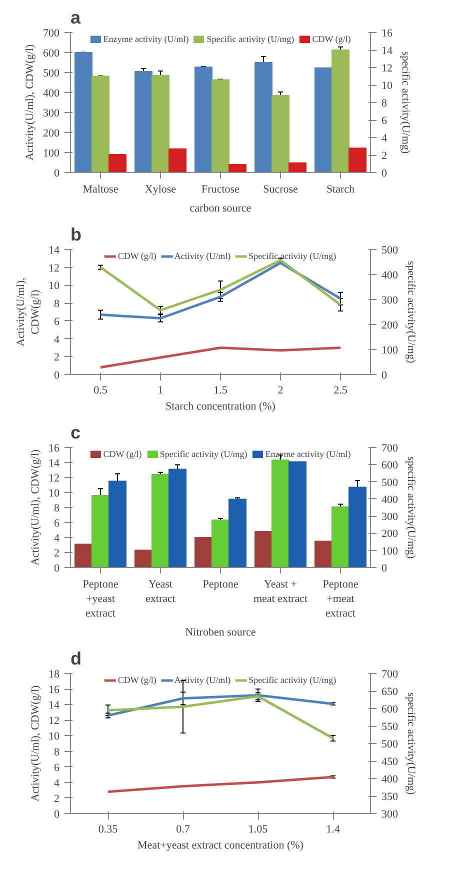 This screenshot has height=871, width=465. What do you see at coordinates (51, 34) in the screenshot?
I see `y-tick-label: 700` at bounding box center [51, 34].